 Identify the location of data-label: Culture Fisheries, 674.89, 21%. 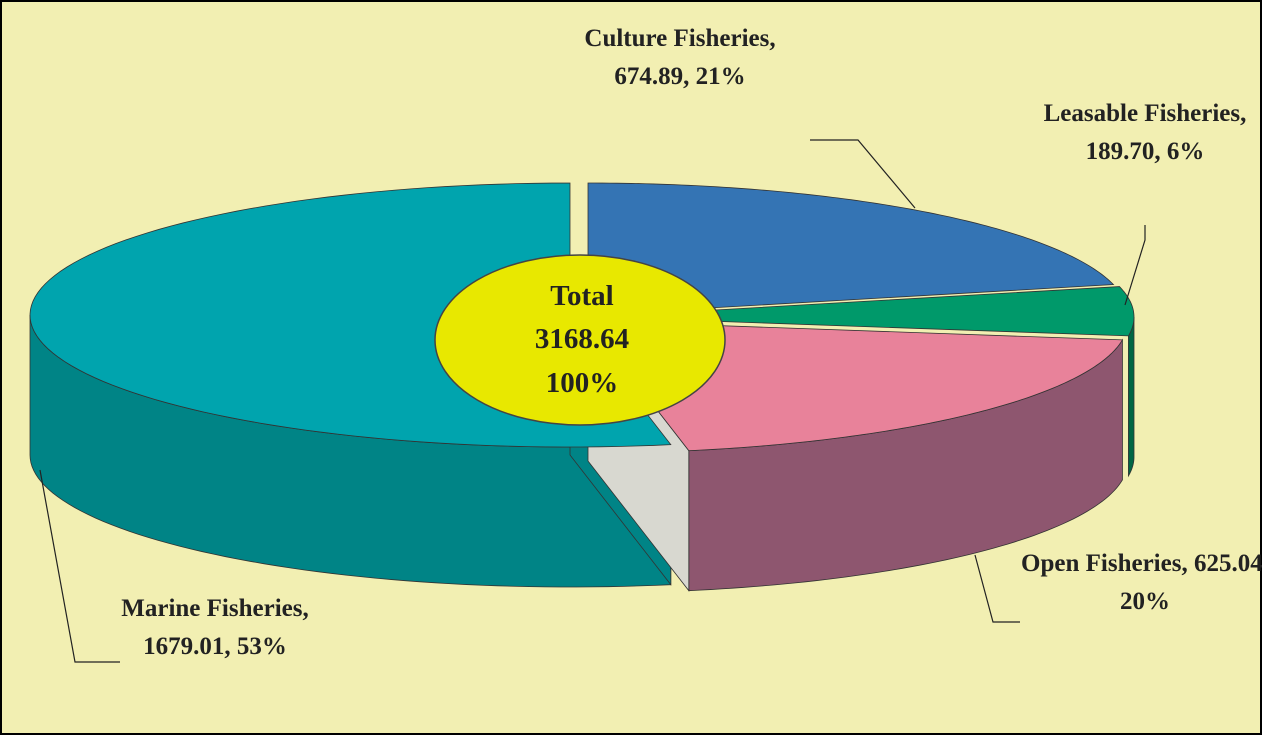
(680, 57).